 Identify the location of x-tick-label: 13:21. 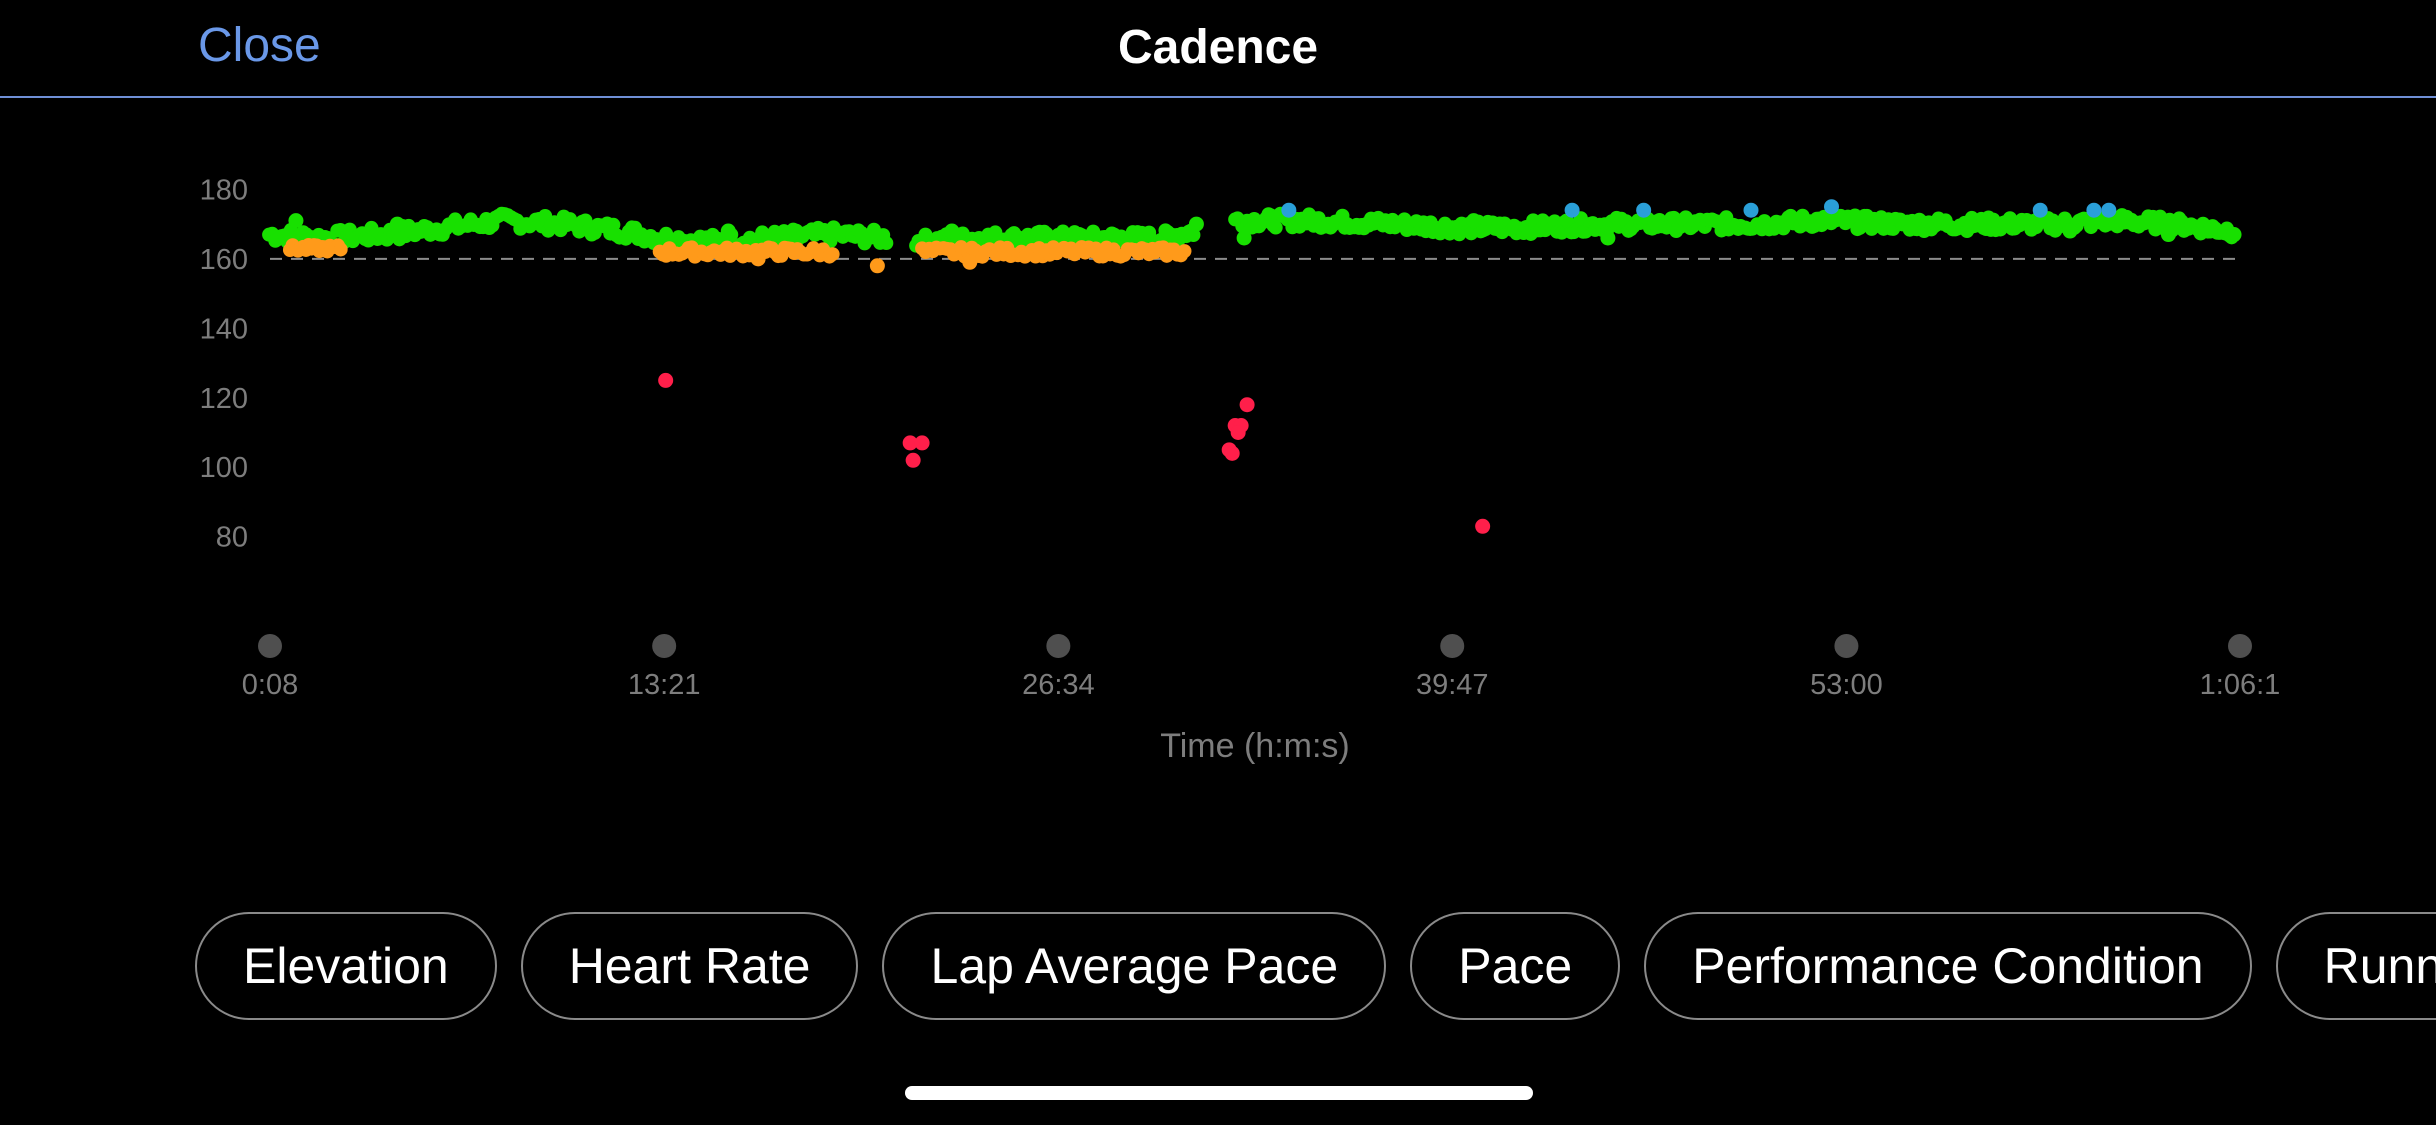
(664, 685).